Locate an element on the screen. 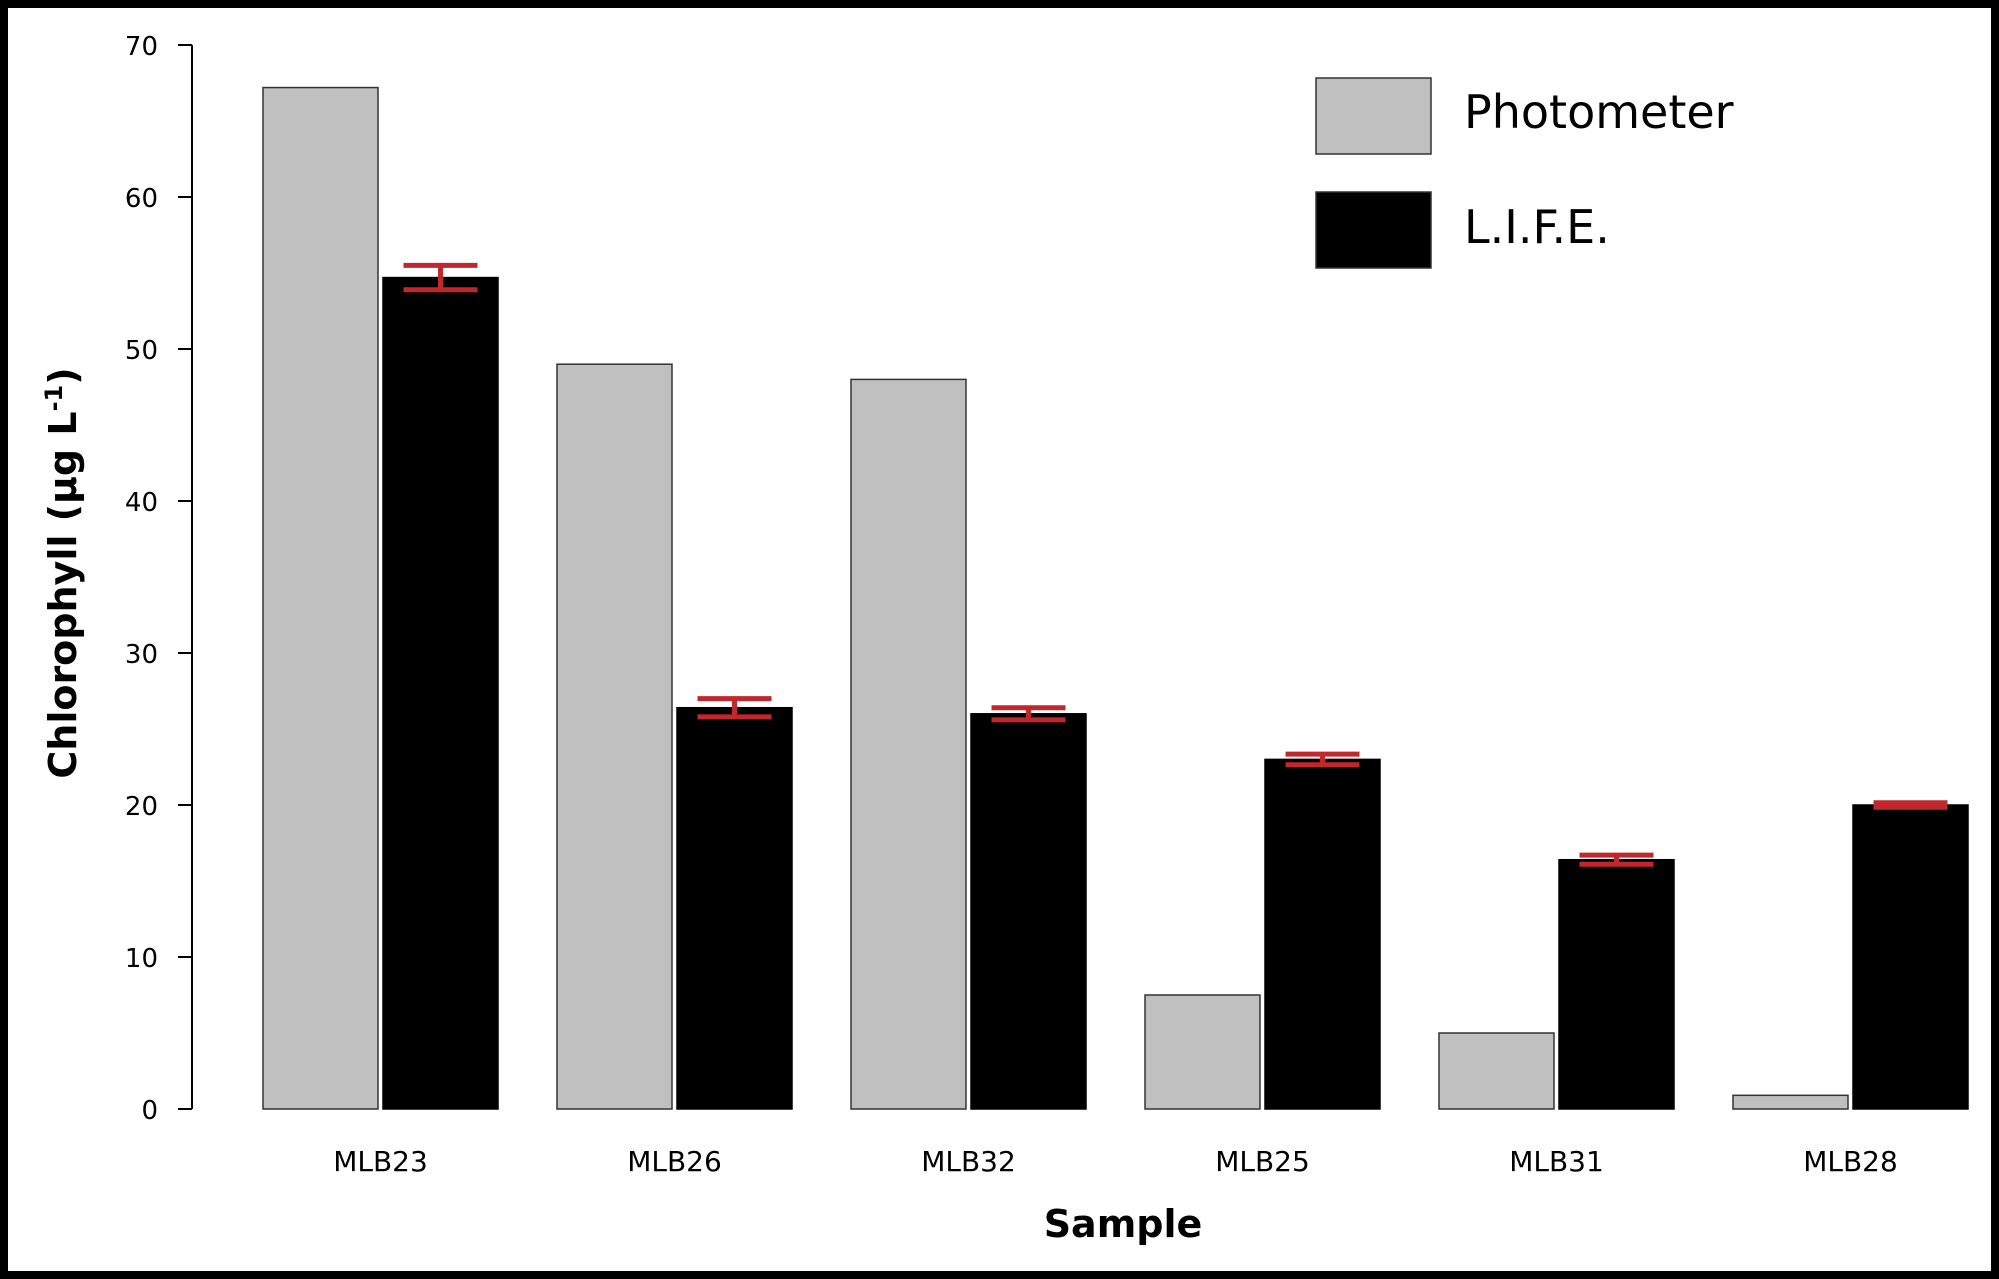  y-axis: 0 10 20 30 40 50 60 70 is located at coordinates (159, 579).